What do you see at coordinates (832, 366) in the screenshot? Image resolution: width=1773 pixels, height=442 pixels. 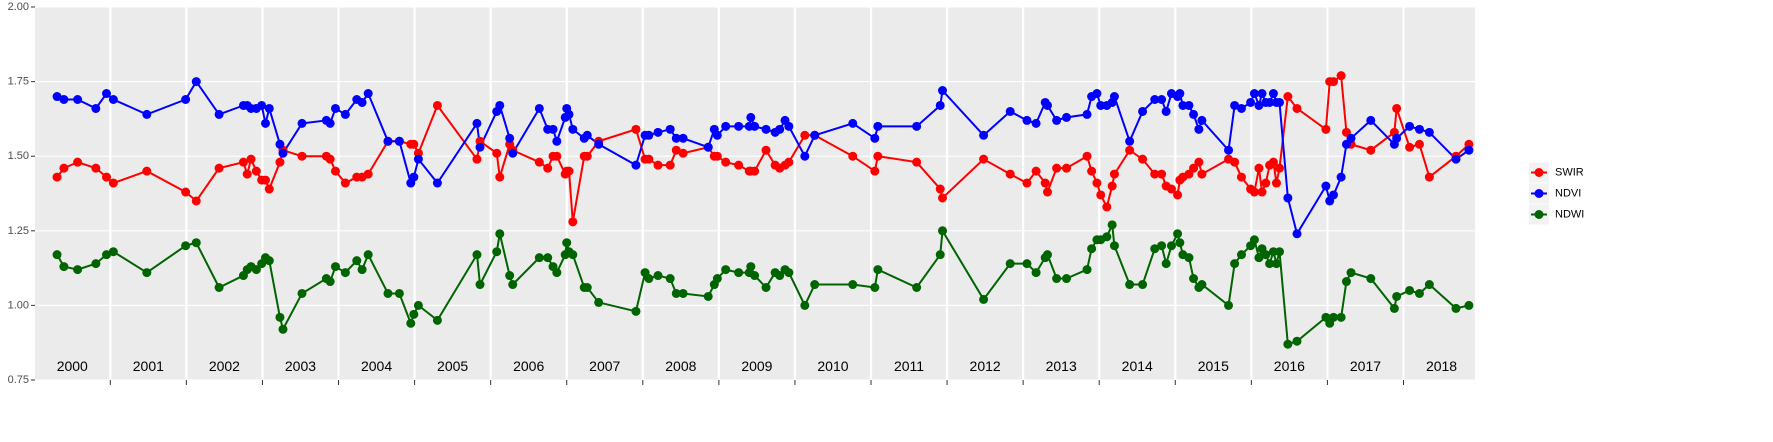 I see `year-label: 2010` at bounding box center [832, 366].